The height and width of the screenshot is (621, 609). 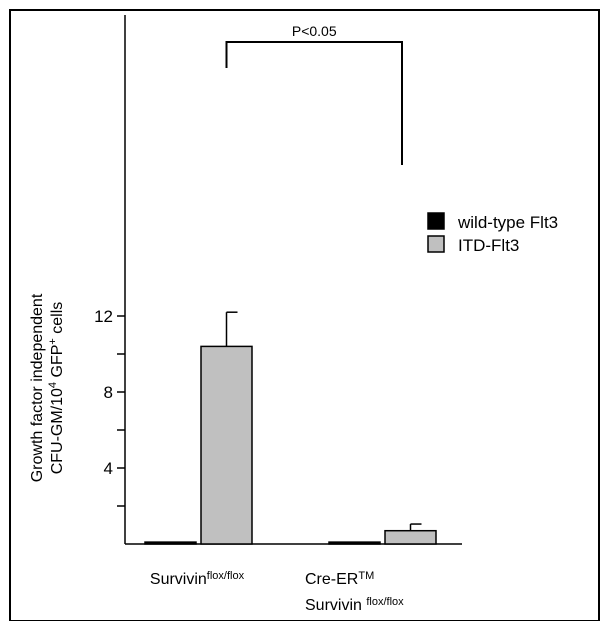 I want to click on y-axis-label-line1: Growth factor independent, so click(x=37, y=387).